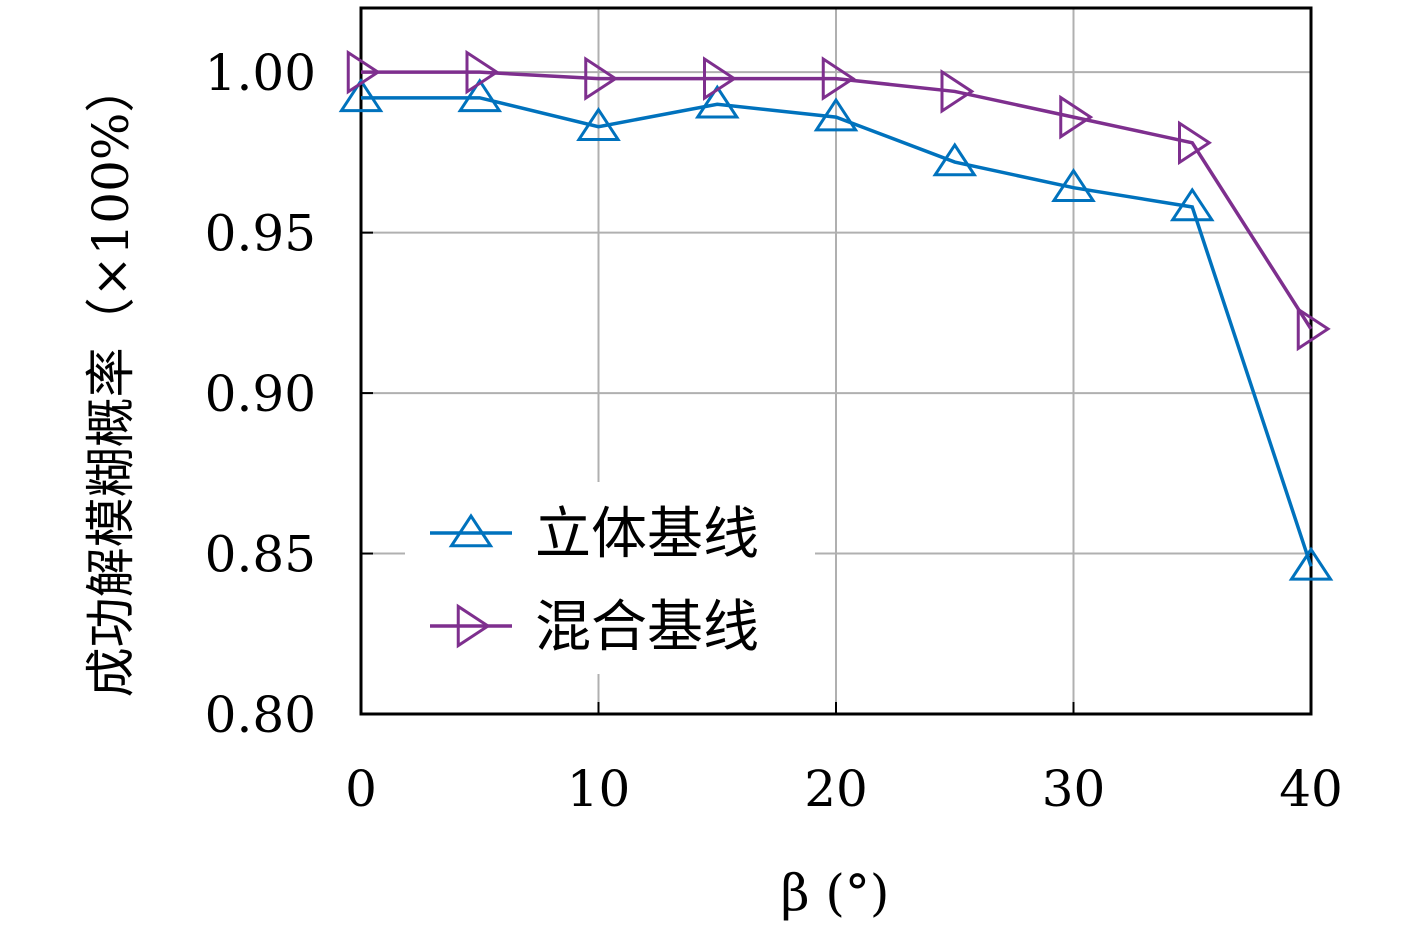 This screenshot has height=933, width=1417. What do you see at coordinates (647, 627) in the screenshot?
I see `legend-label-1: 混合基线` at bounding box center [647, 627].